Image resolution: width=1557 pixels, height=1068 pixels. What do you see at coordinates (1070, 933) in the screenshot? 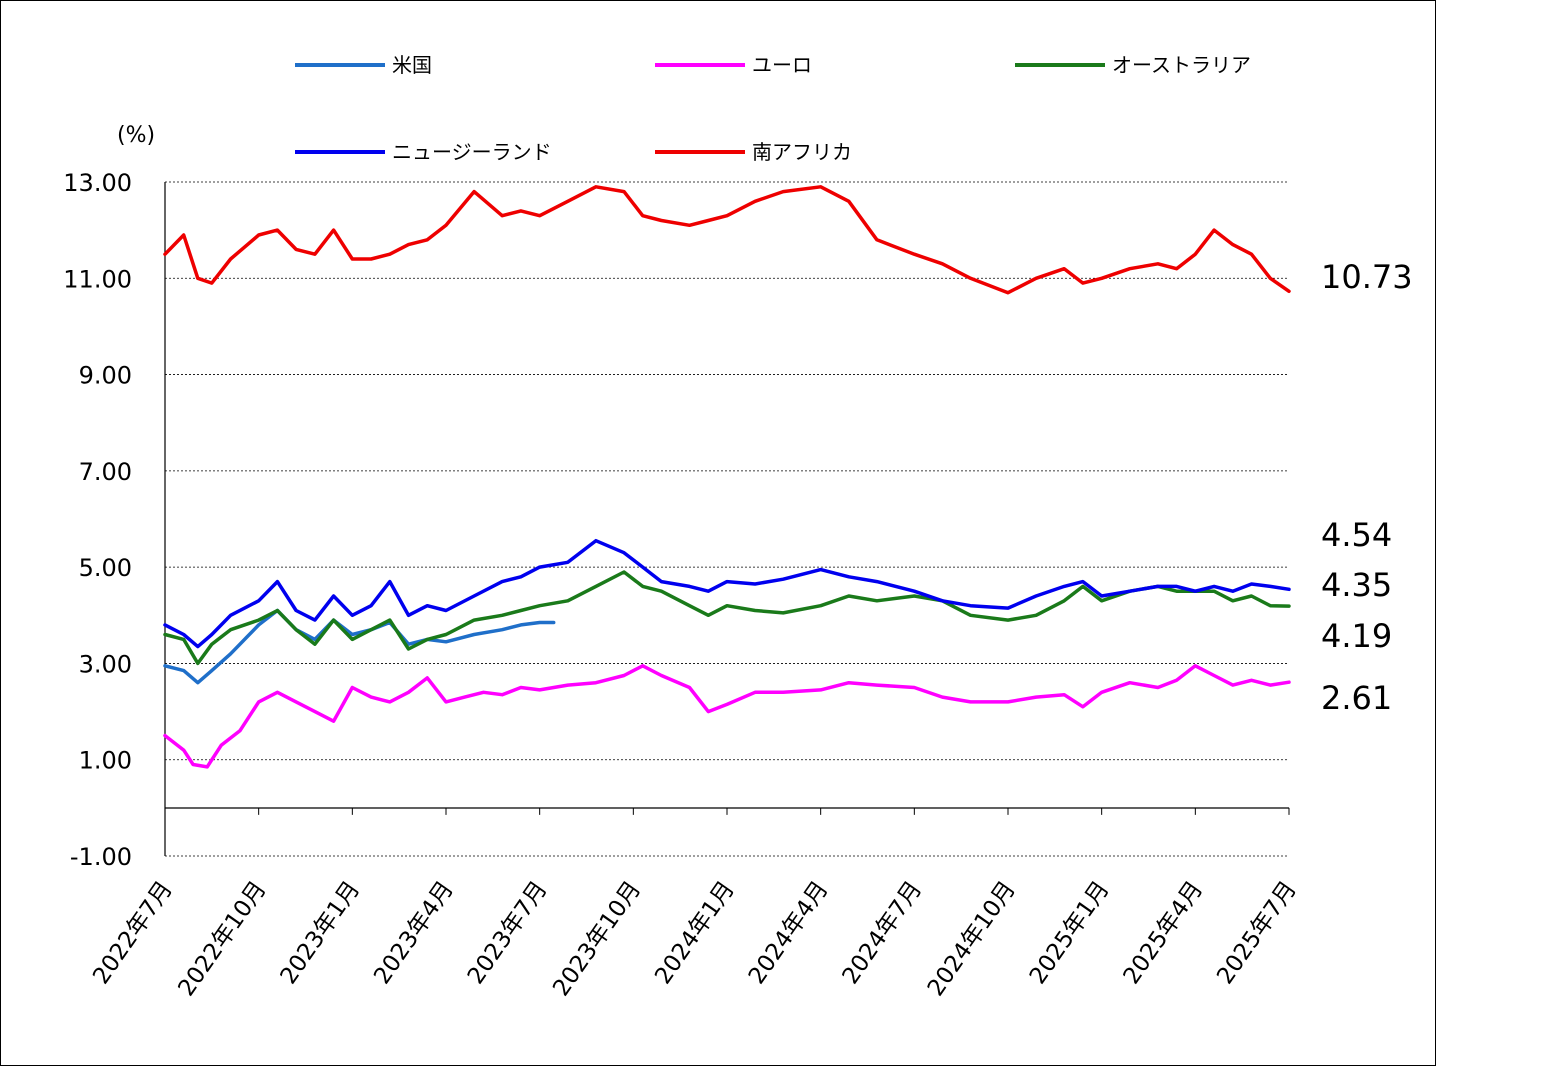
I see `x-tick-label: 2025年1月` at bounding box center [1070, 933].